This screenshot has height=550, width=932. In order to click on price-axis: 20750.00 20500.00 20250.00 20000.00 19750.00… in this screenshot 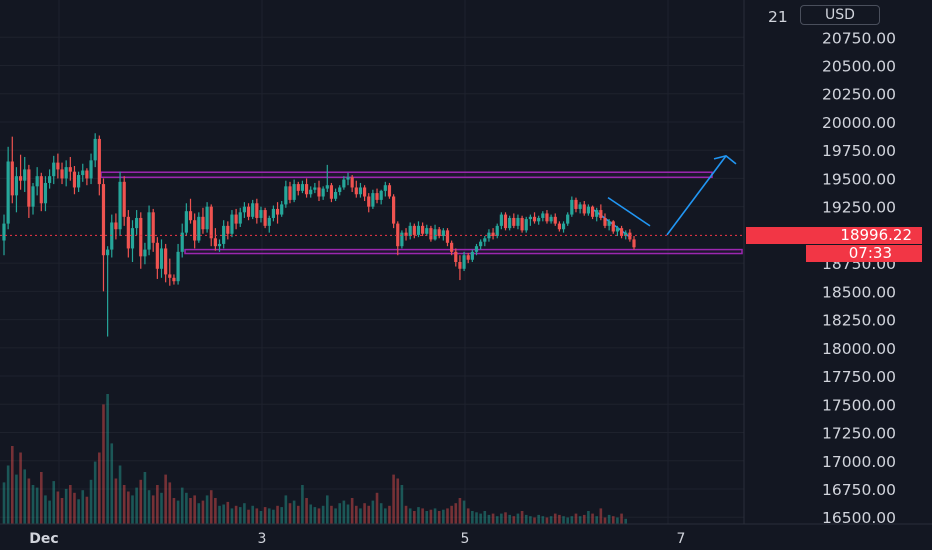, I will do `click(832, 267)`.